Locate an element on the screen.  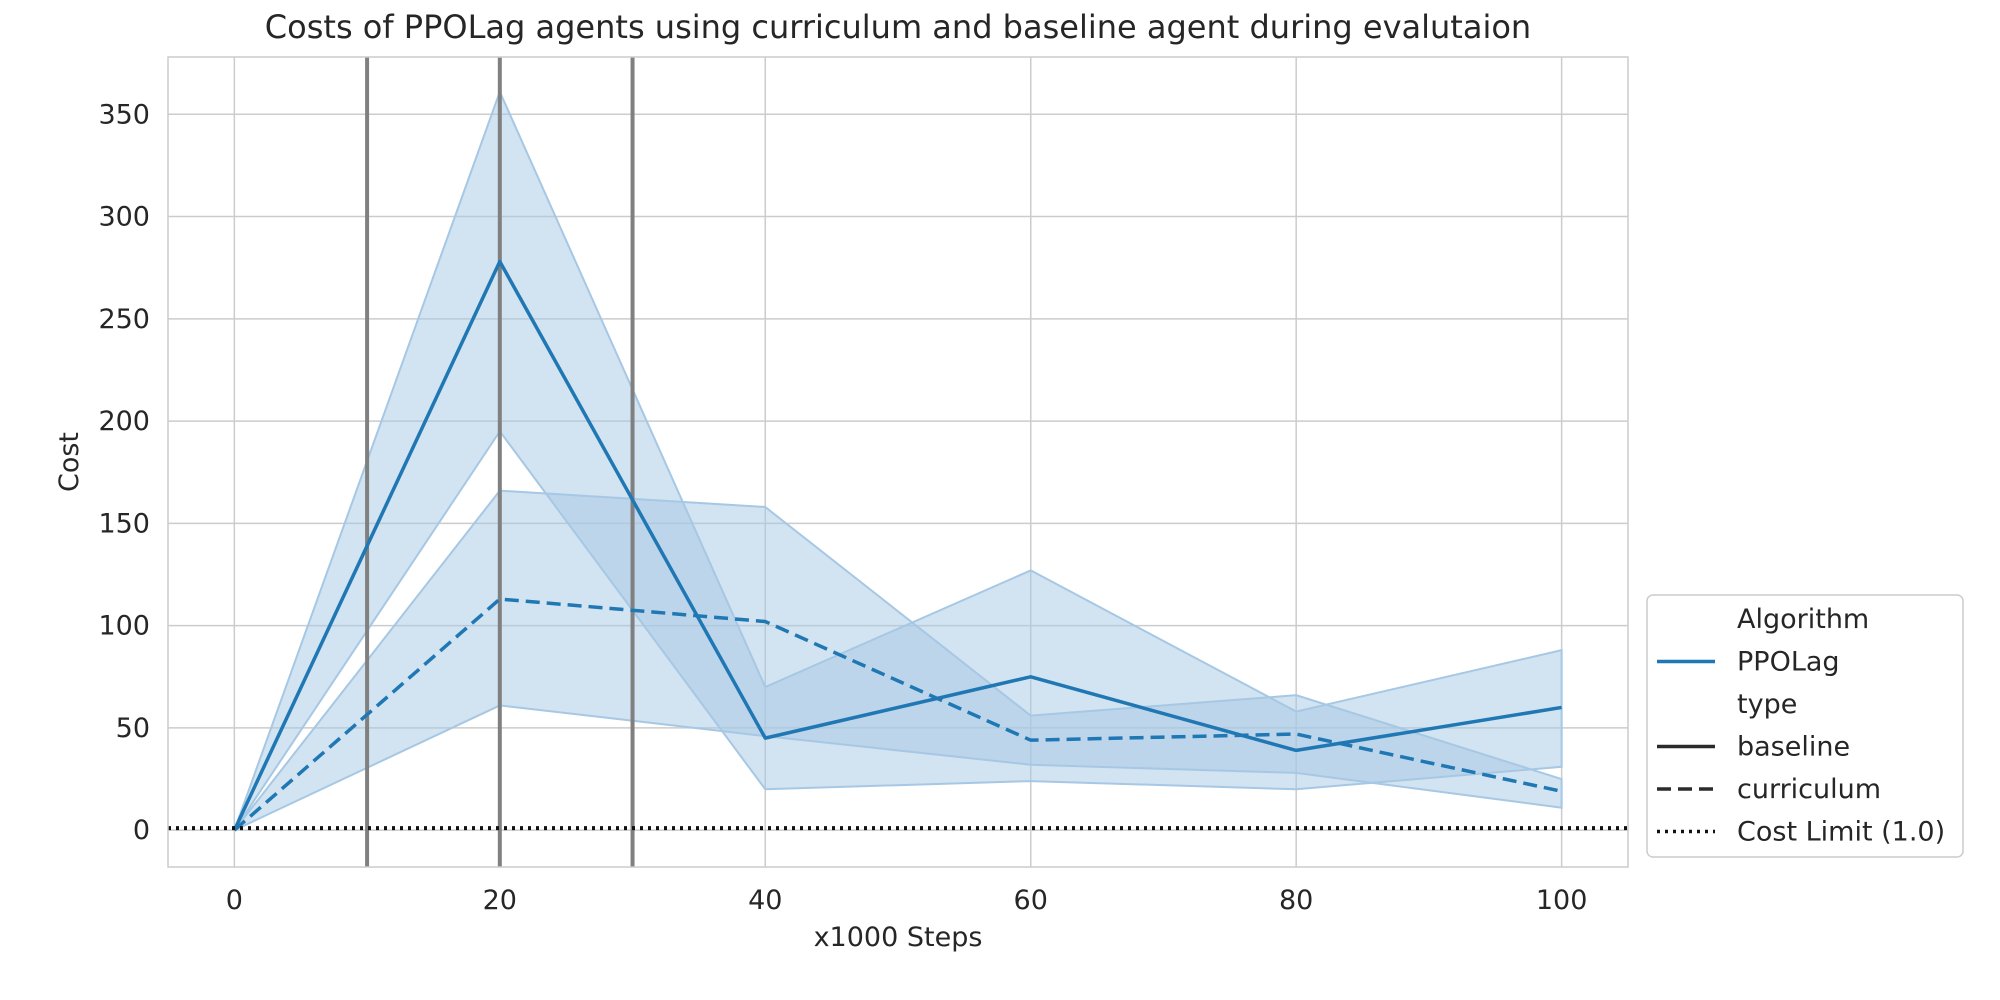
legend-label: Algorithm is located at coordinates (1803, 619).